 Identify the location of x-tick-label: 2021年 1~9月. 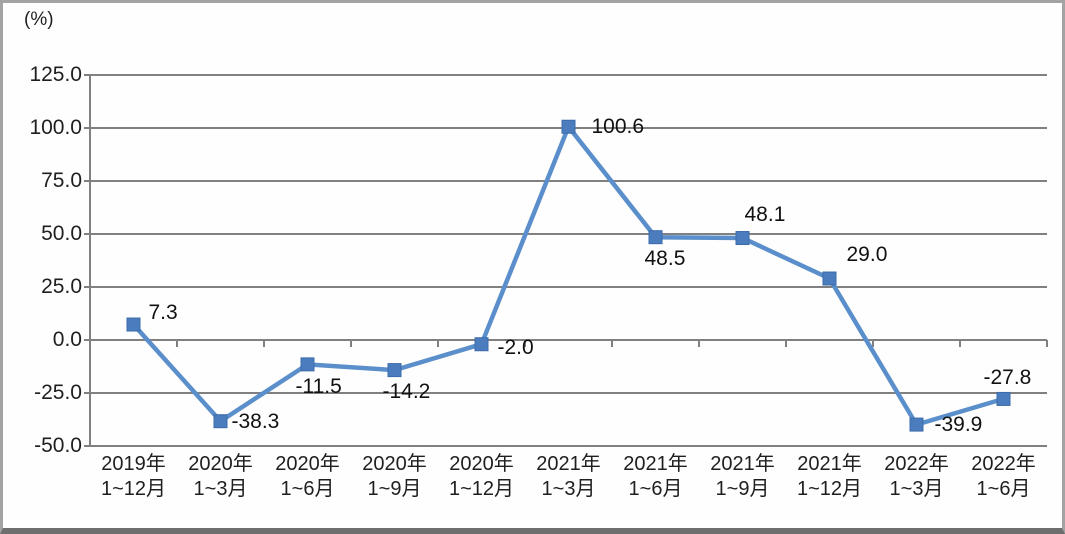
(743, 477).